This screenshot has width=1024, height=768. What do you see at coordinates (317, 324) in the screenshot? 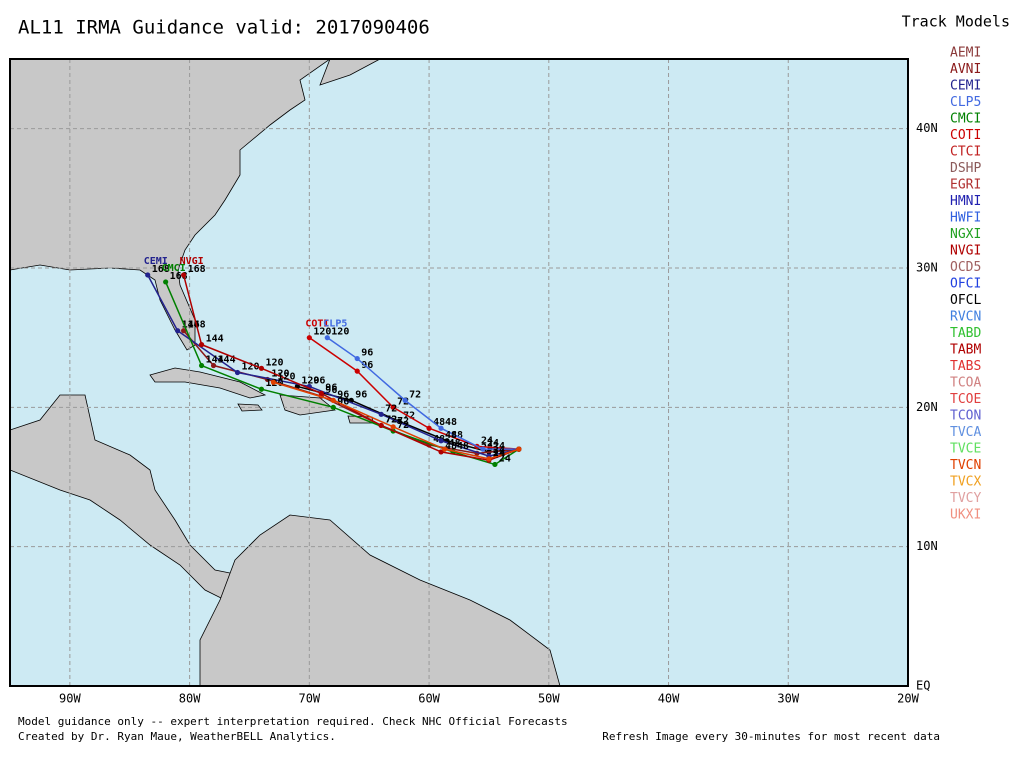
I see `model-label: COTI` at bounding box center [317, 324].